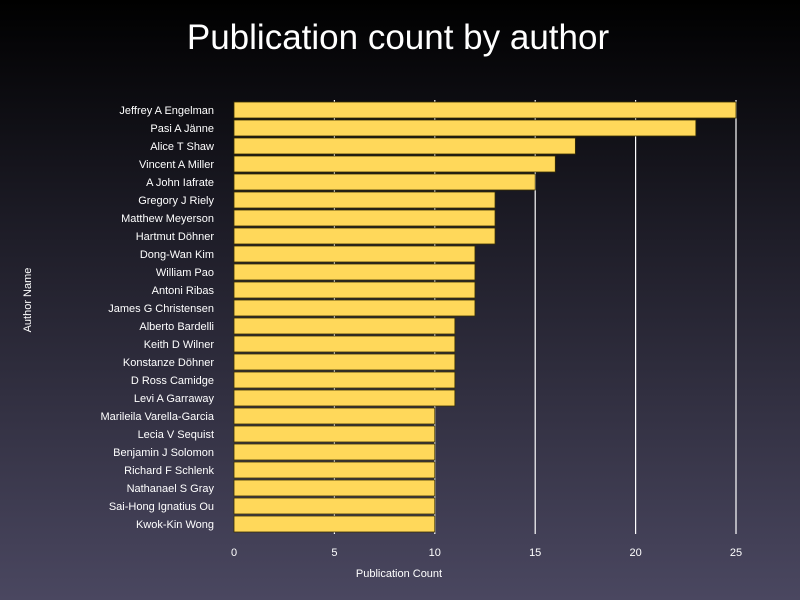  What do you see at coordinates (161, 507) in the screenshot?
I see `category-label: Sai-Hong Ignatius Ou` at bounding box center [161, 507].